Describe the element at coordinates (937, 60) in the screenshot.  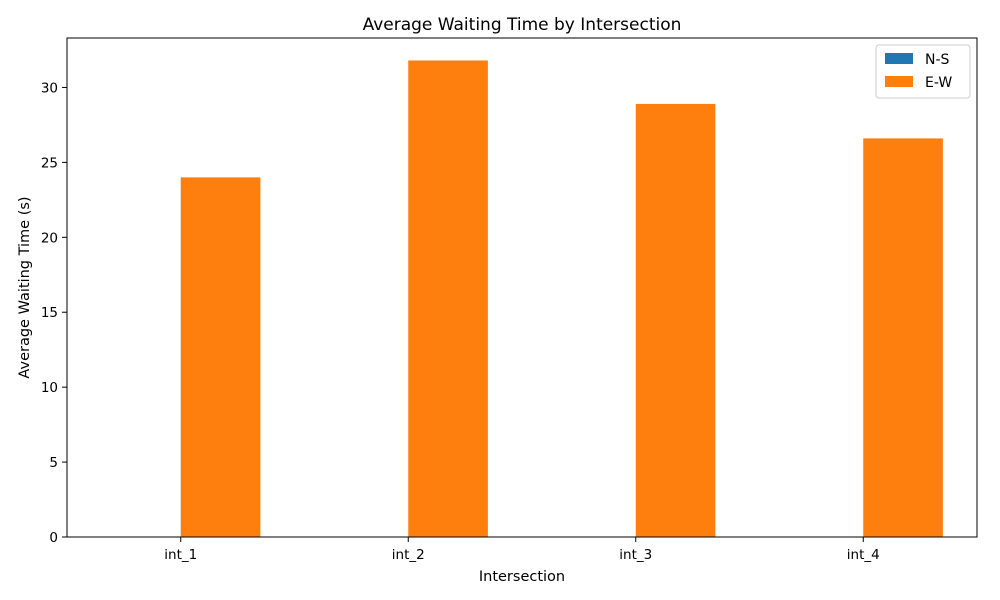
I see `legend-label-ns: N-S` at that location.